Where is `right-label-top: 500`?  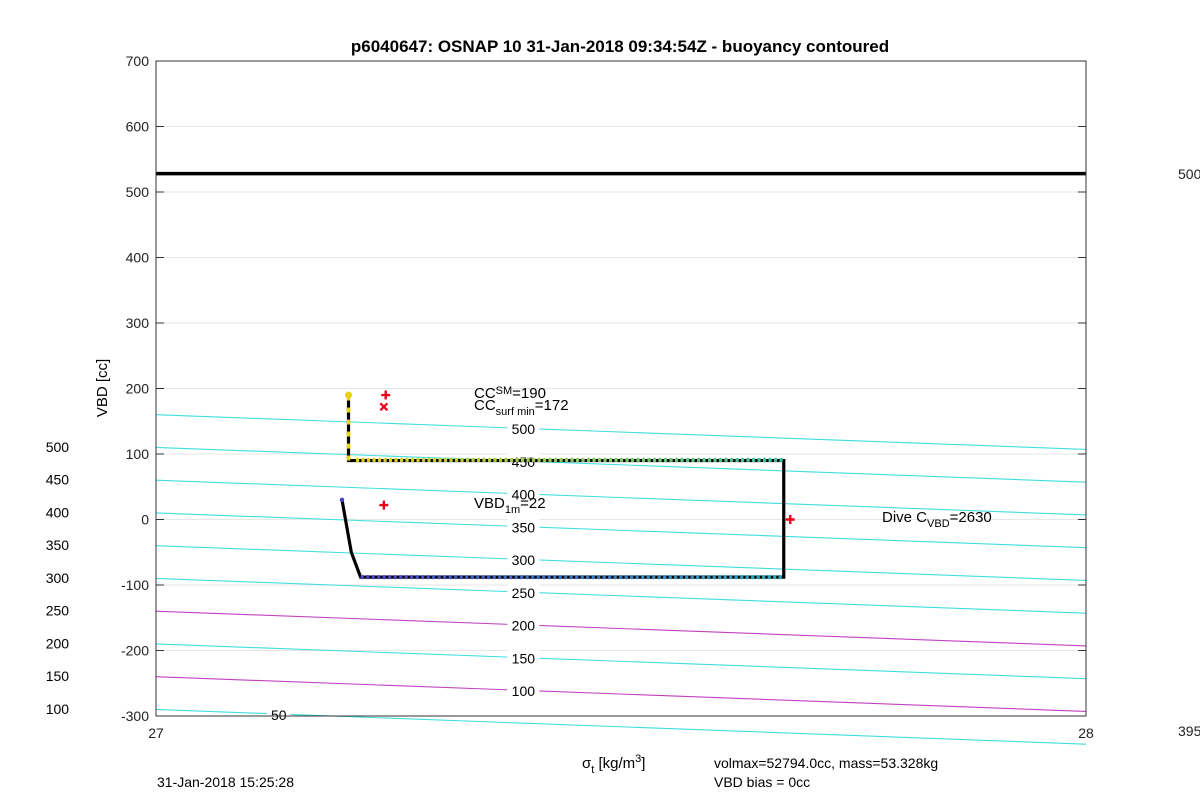
right-label-top: 500 is located at coordinates (1189, 174).